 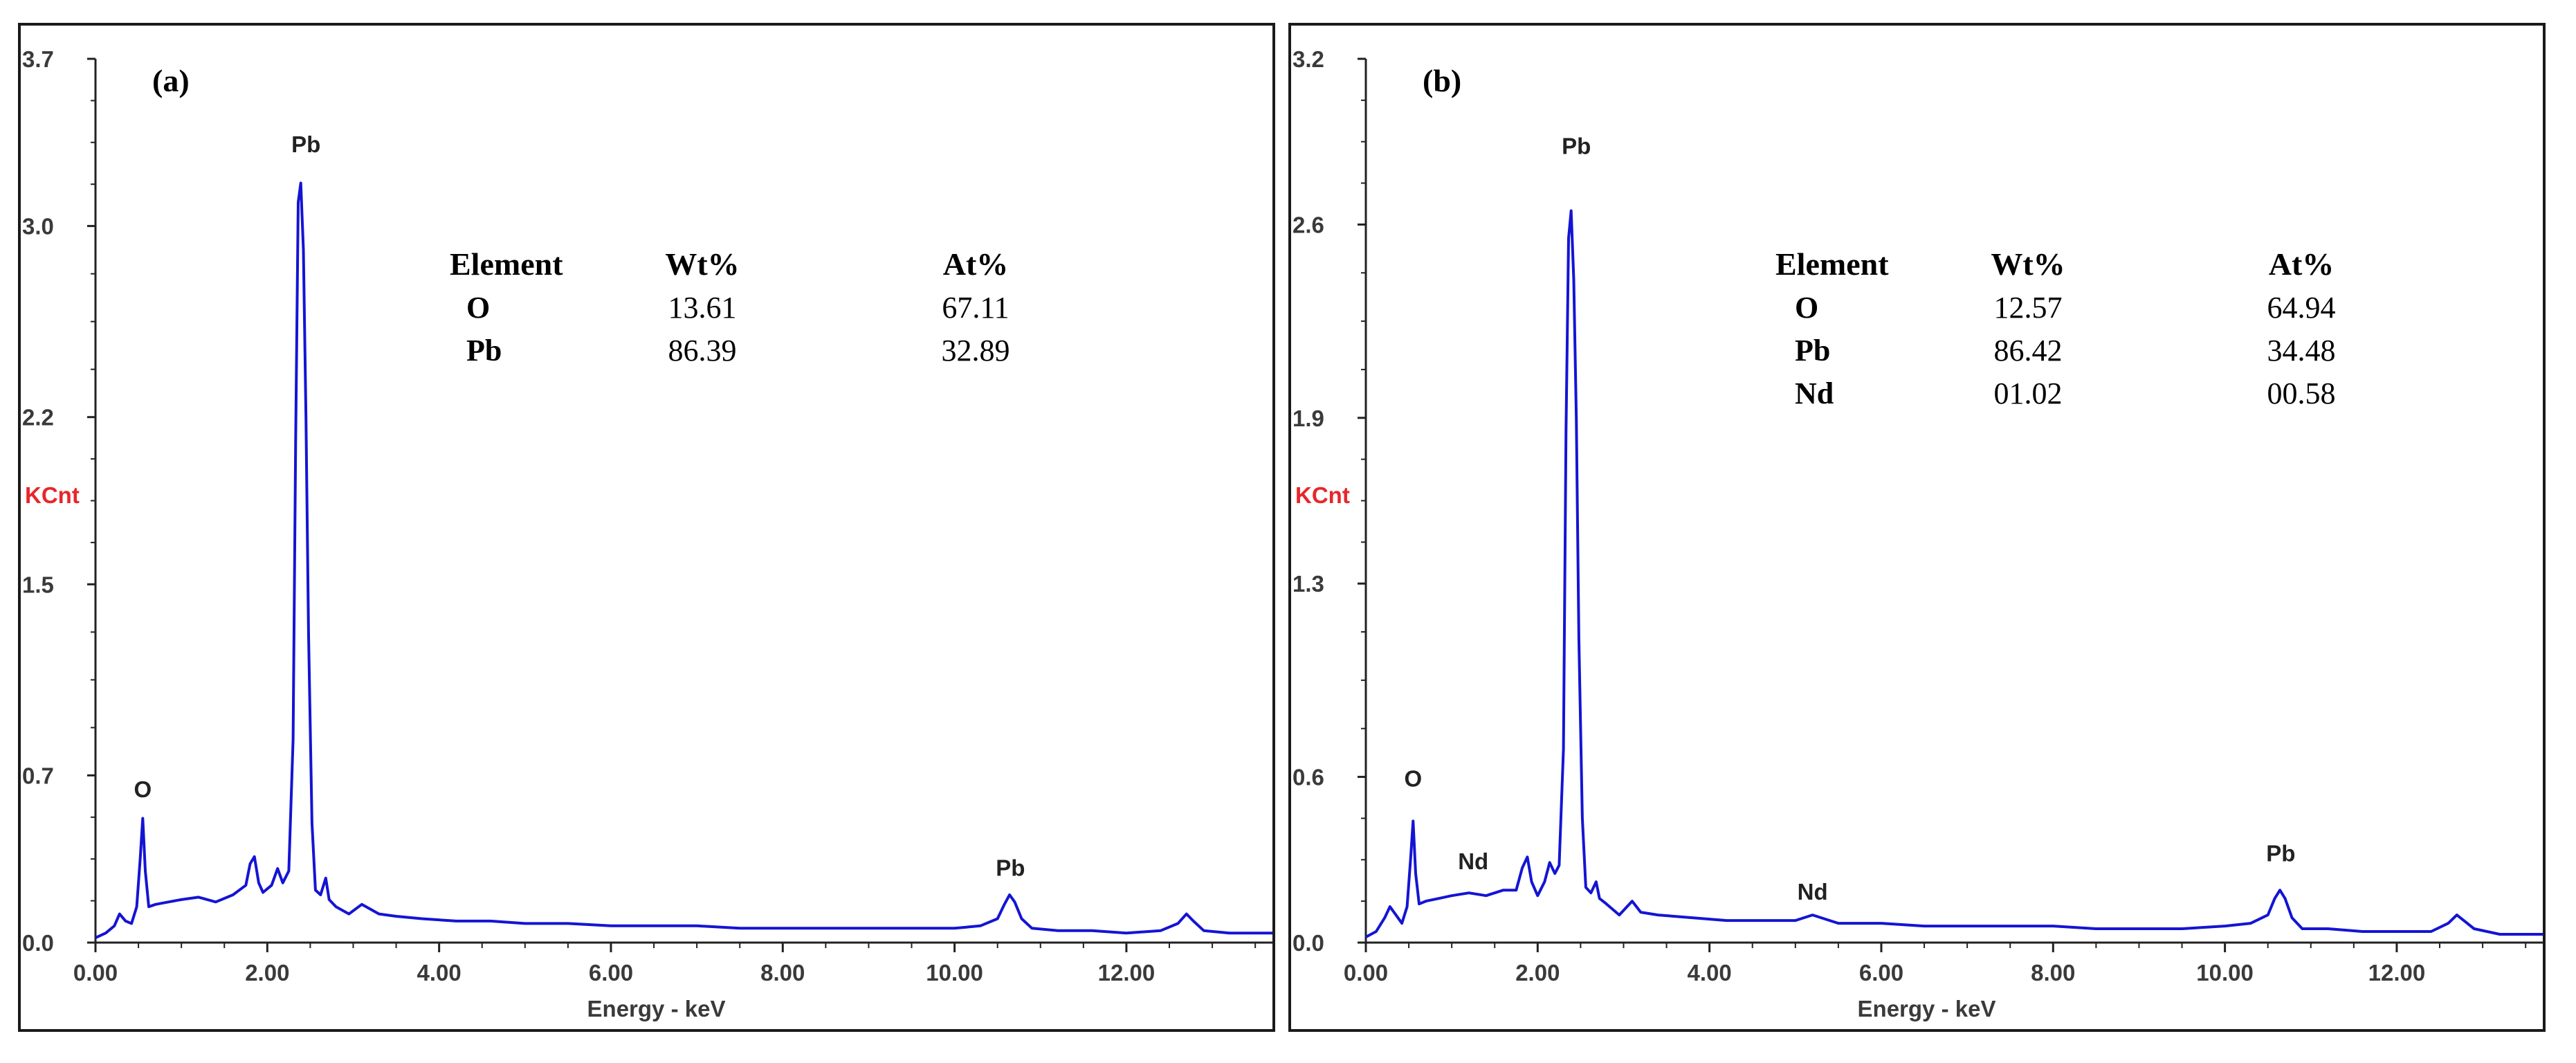 I want to click on composition-table: Element Wt% At% O 13.61 67.11 Pb 86.39 32.89, so click(x=730, y=306).